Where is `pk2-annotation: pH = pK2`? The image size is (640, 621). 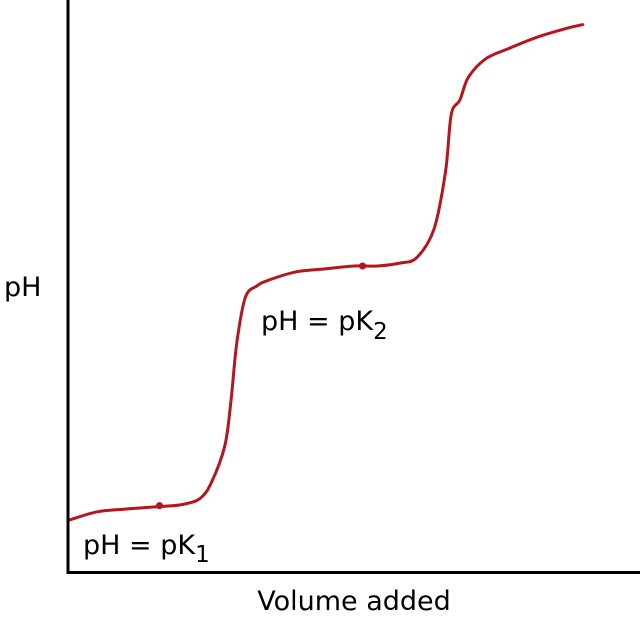 pk2-annotation: pH = pK2 is located at coordinates (324, 325).